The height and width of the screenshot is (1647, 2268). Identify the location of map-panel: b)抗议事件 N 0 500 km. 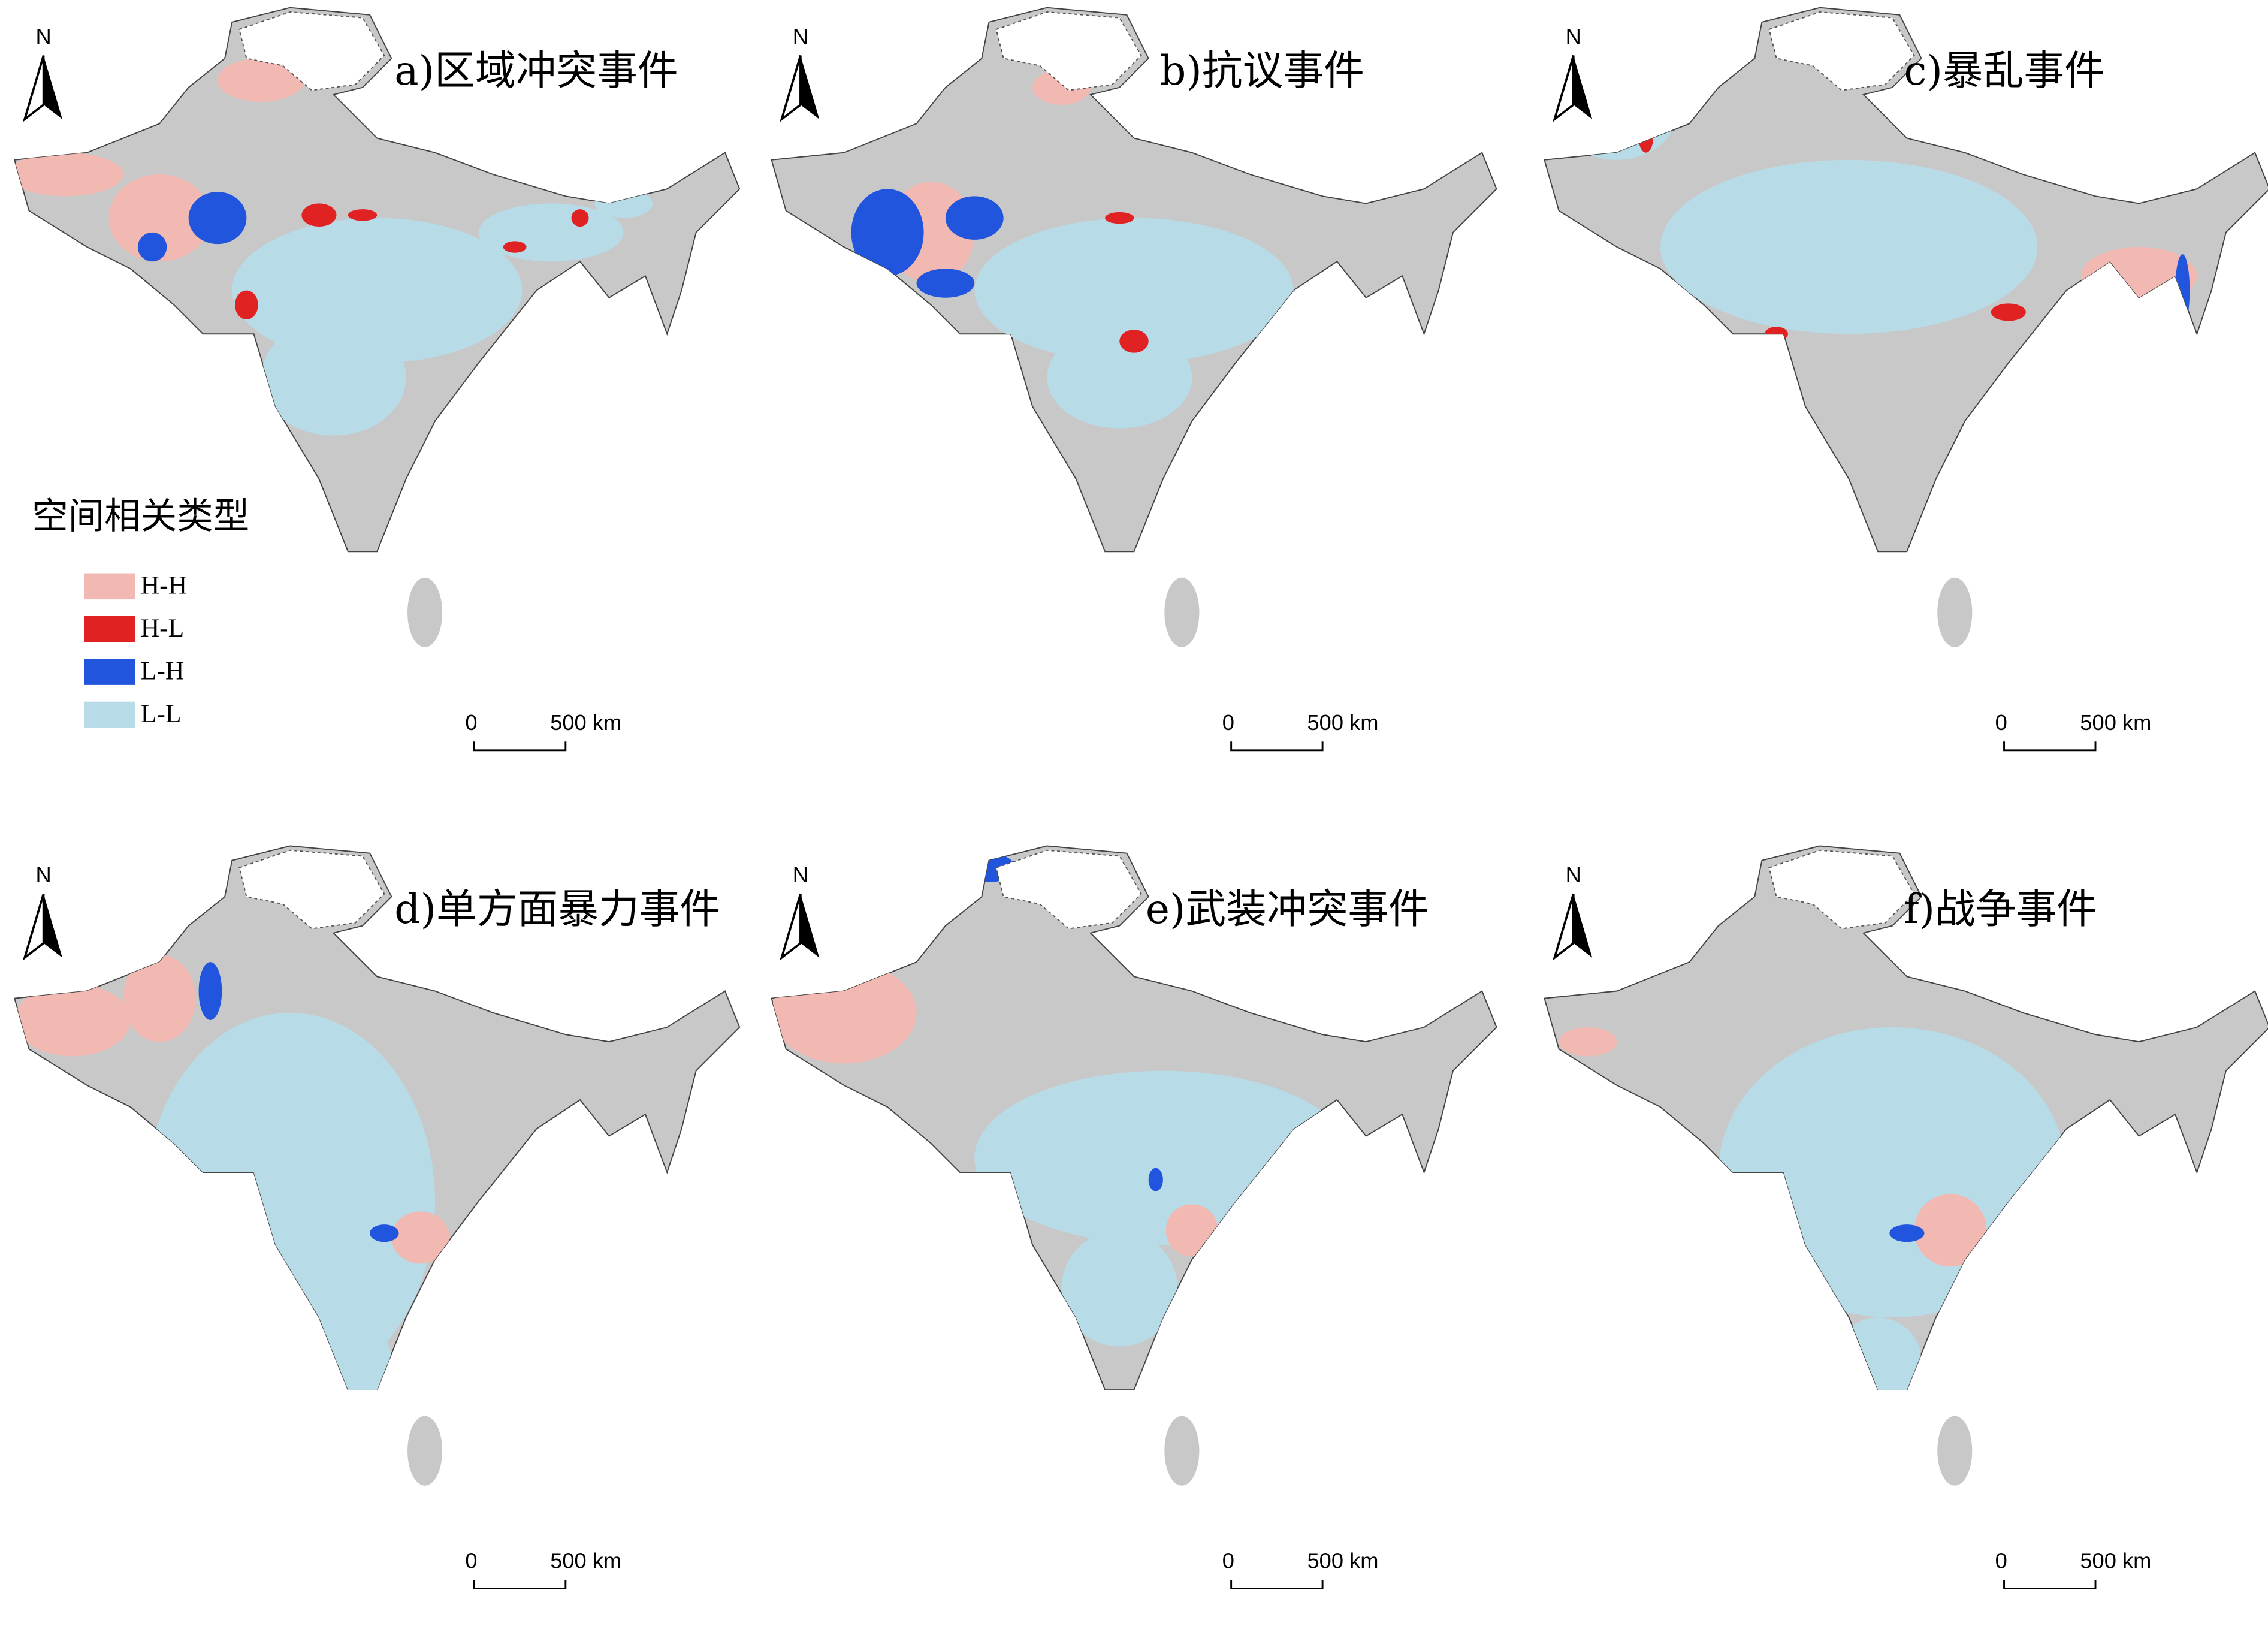
(1134, 380).